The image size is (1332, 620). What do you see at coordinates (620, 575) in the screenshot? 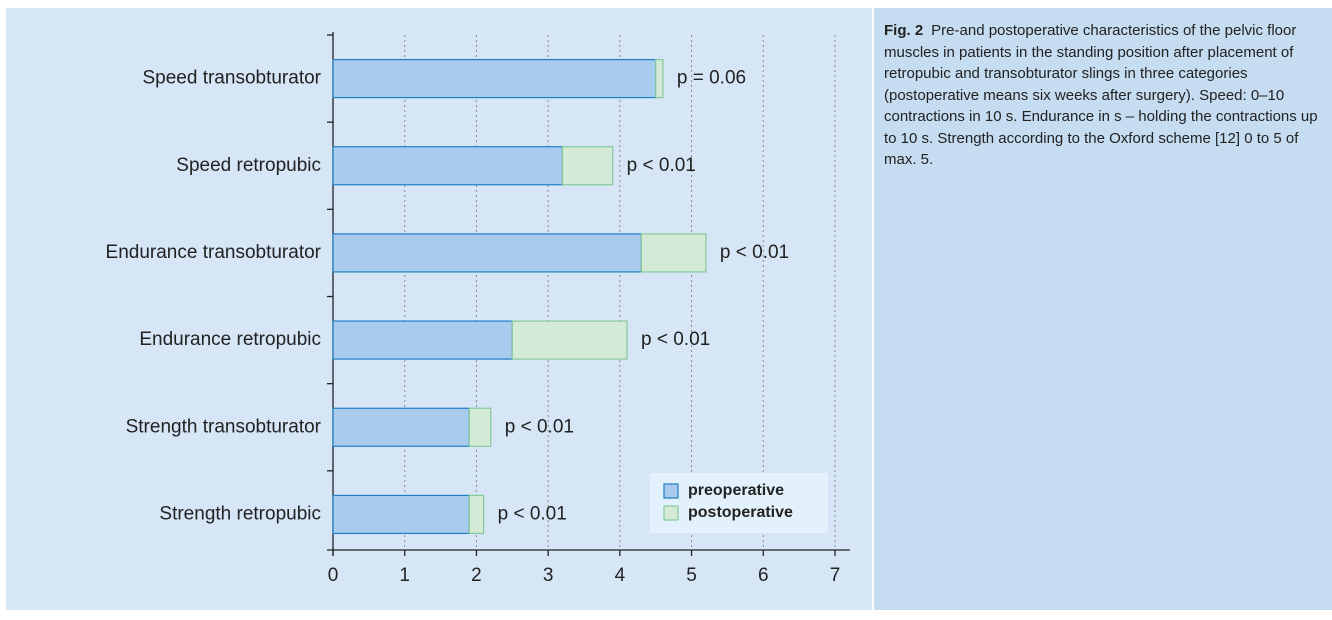
I see `x-tick-label: 4` at bounding box center [620, 575].